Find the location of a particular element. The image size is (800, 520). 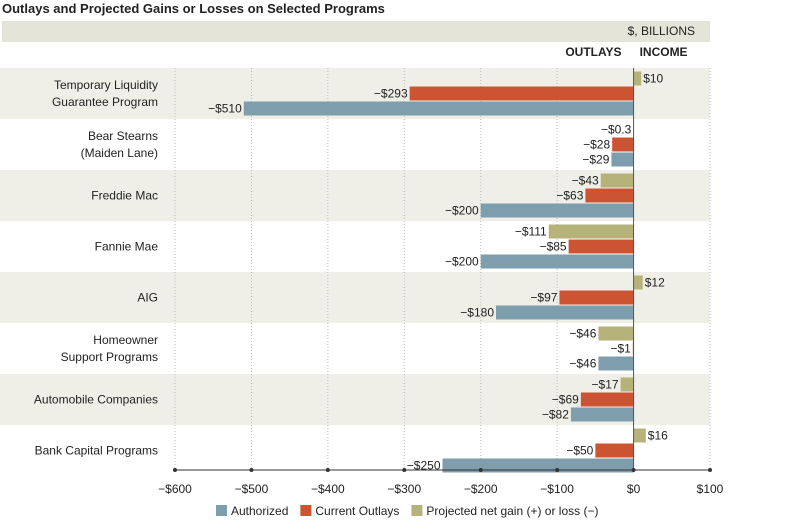

x-tick-label: −$400 is located at coordinates (328, 489).